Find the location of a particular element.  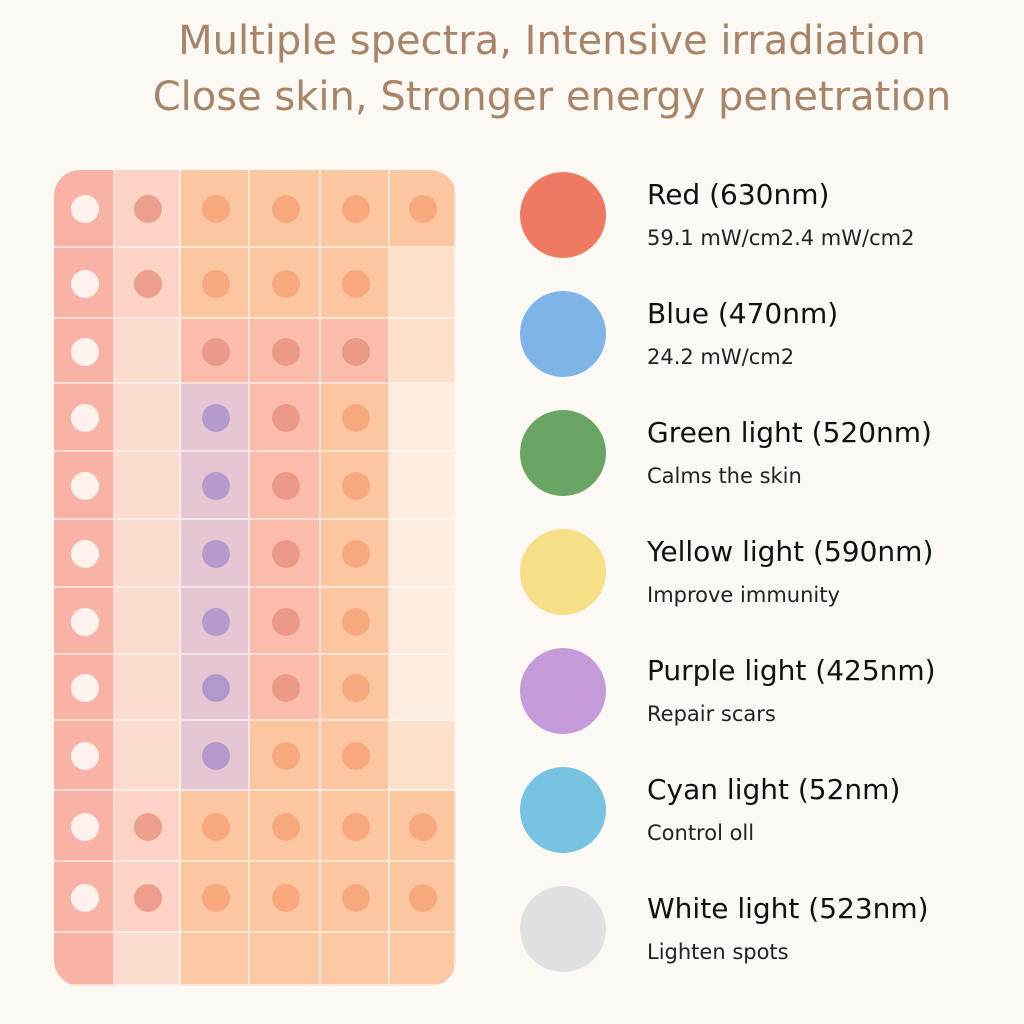

legend-desc: Improve immunity is located at coordinates (743, 595).